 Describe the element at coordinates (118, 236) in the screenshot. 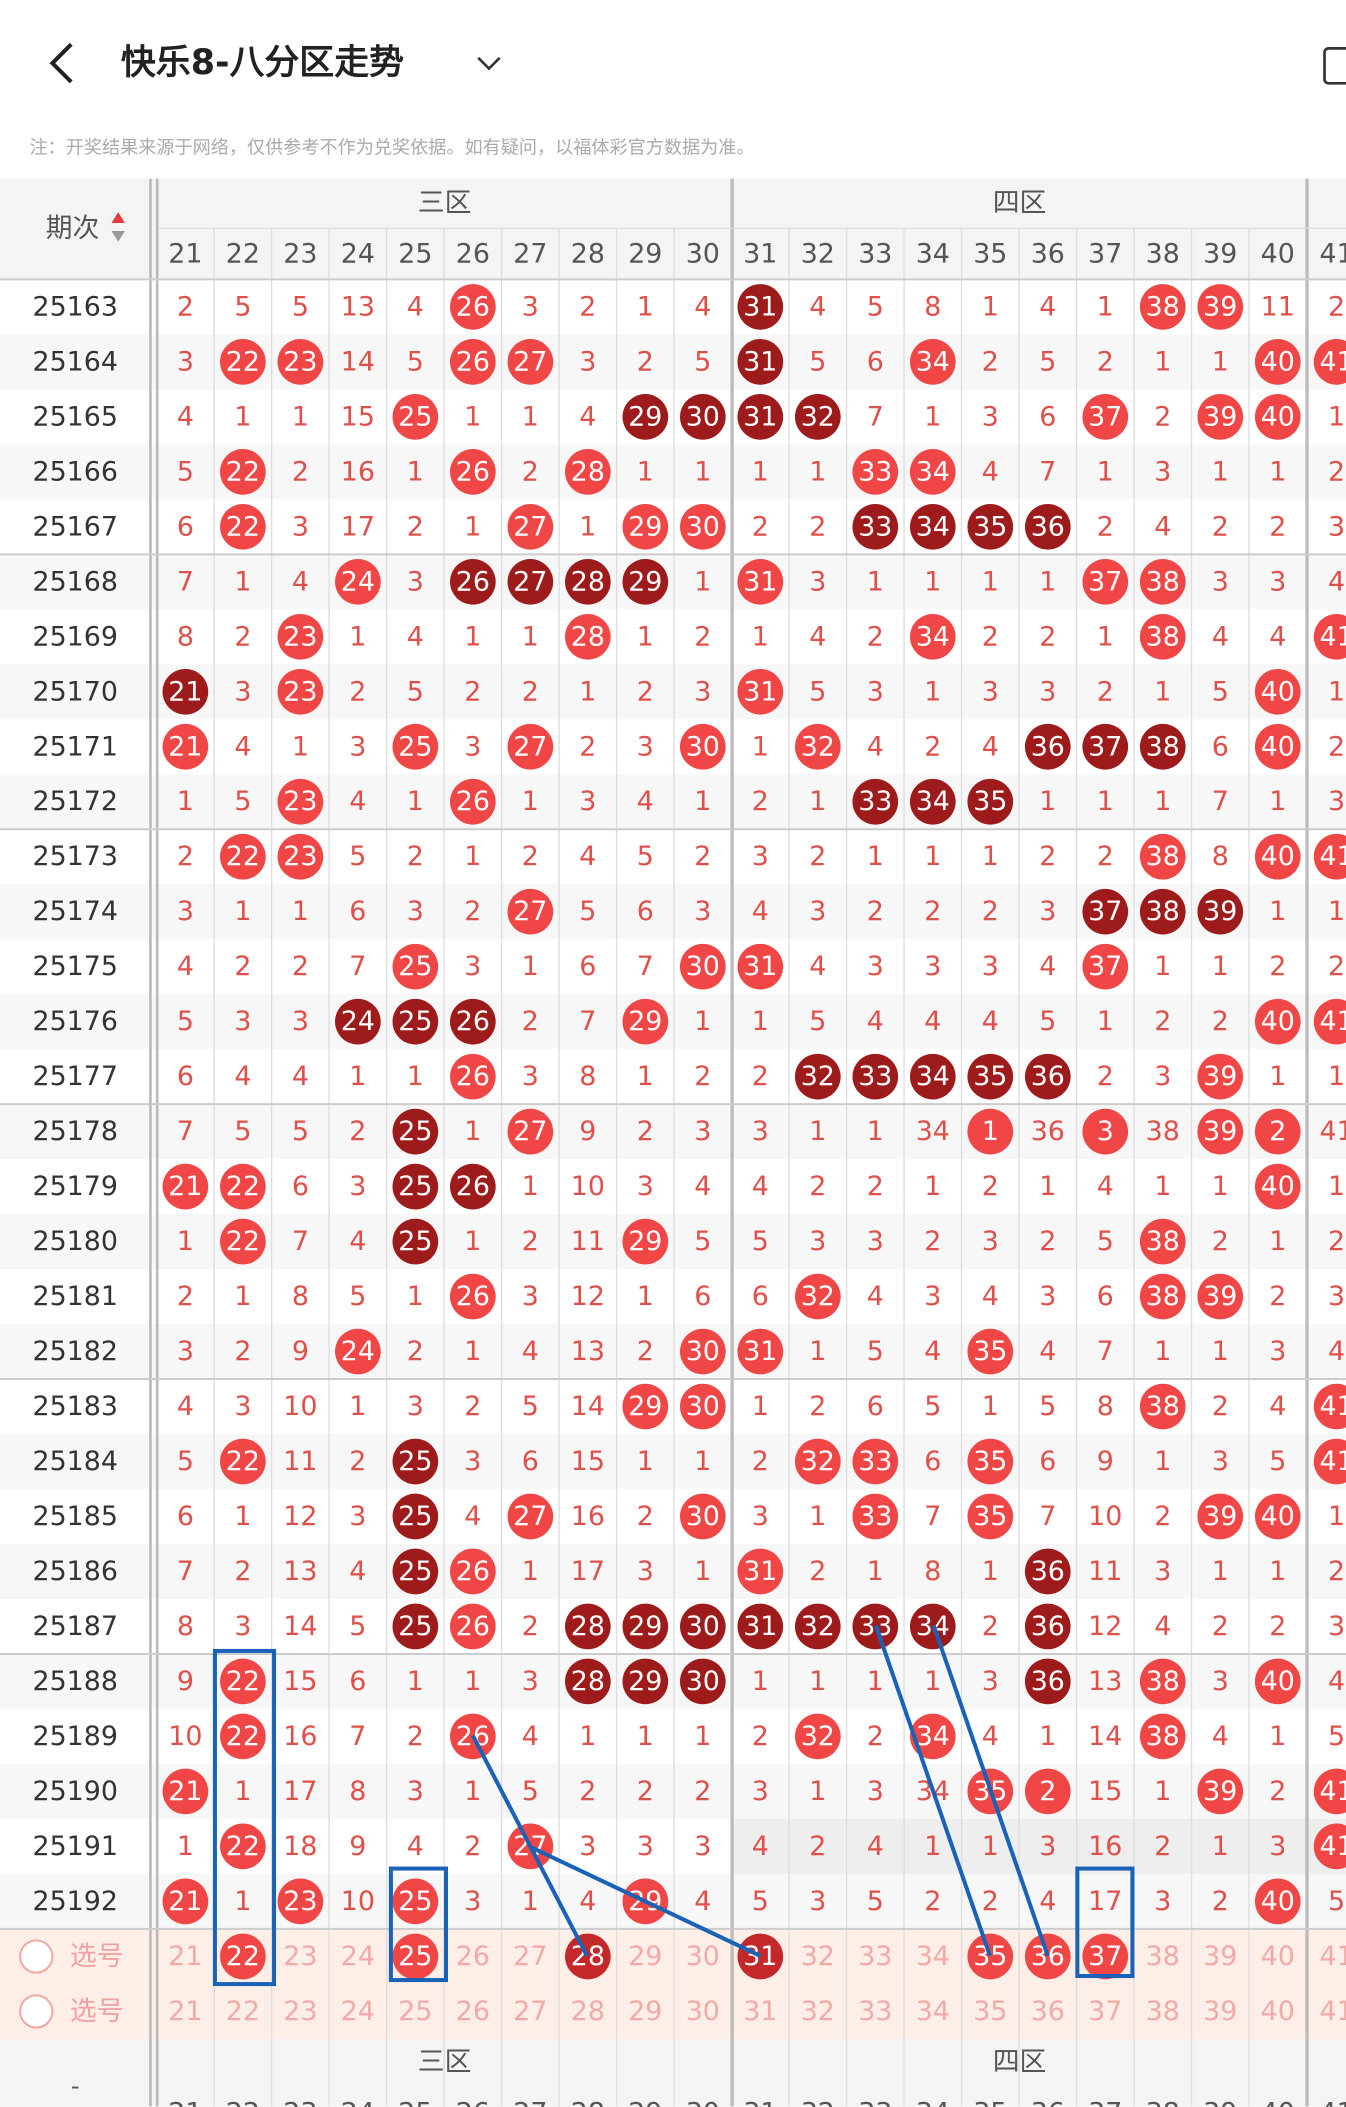

I see `sort-desc` at that location.